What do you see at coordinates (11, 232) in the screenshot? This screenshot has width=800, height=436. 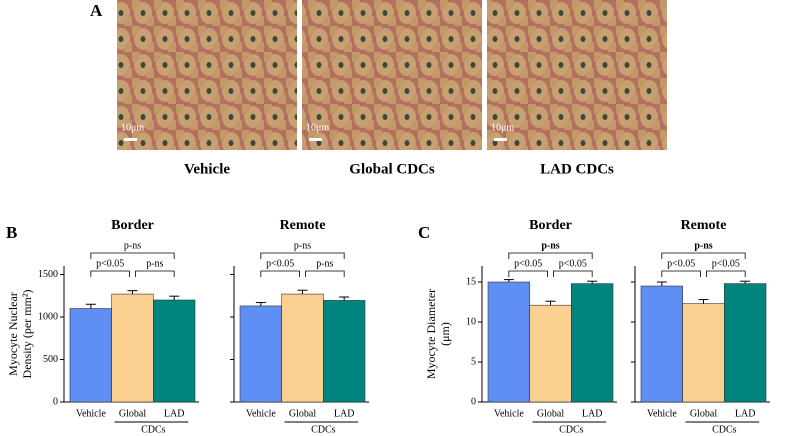 I see `panel-label: B` at bounding box center [11, 232].